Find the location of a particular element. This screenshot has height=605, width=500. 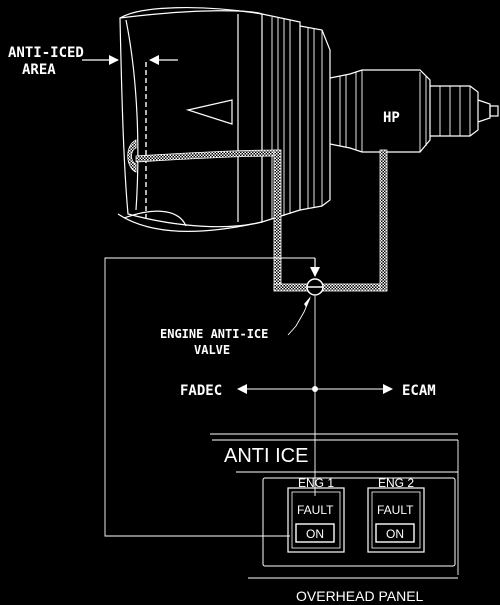

eng2-on-legend: ON is located at coordinates (395, 534).